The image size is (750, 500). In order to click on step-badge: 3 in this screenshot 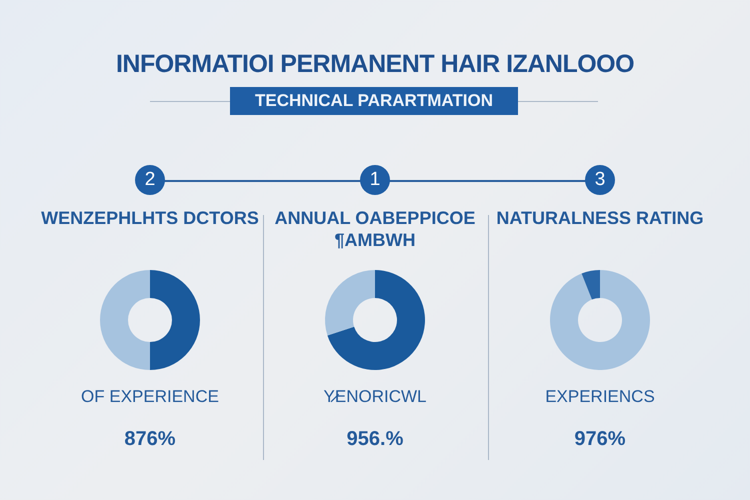, I will do `click(600, 180)`.